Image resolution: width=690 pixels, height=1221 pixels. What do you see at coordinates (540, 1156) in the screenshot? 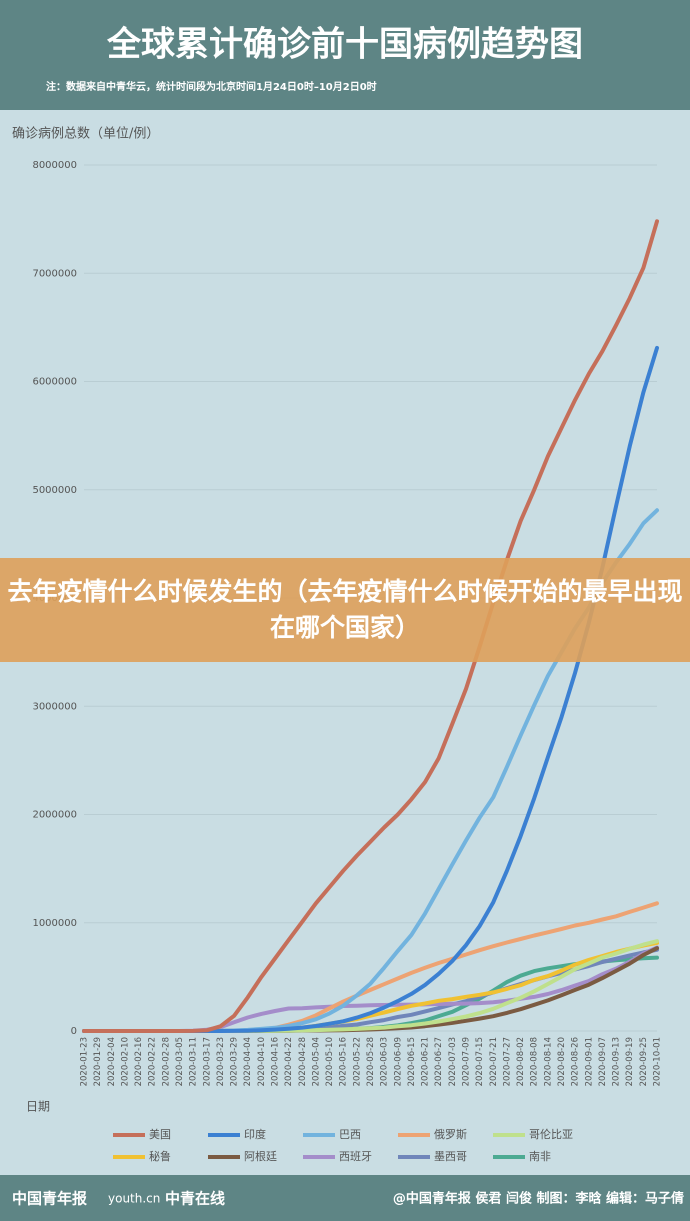
I see `legend-label: 南非` at bounding box center [540, 1156].